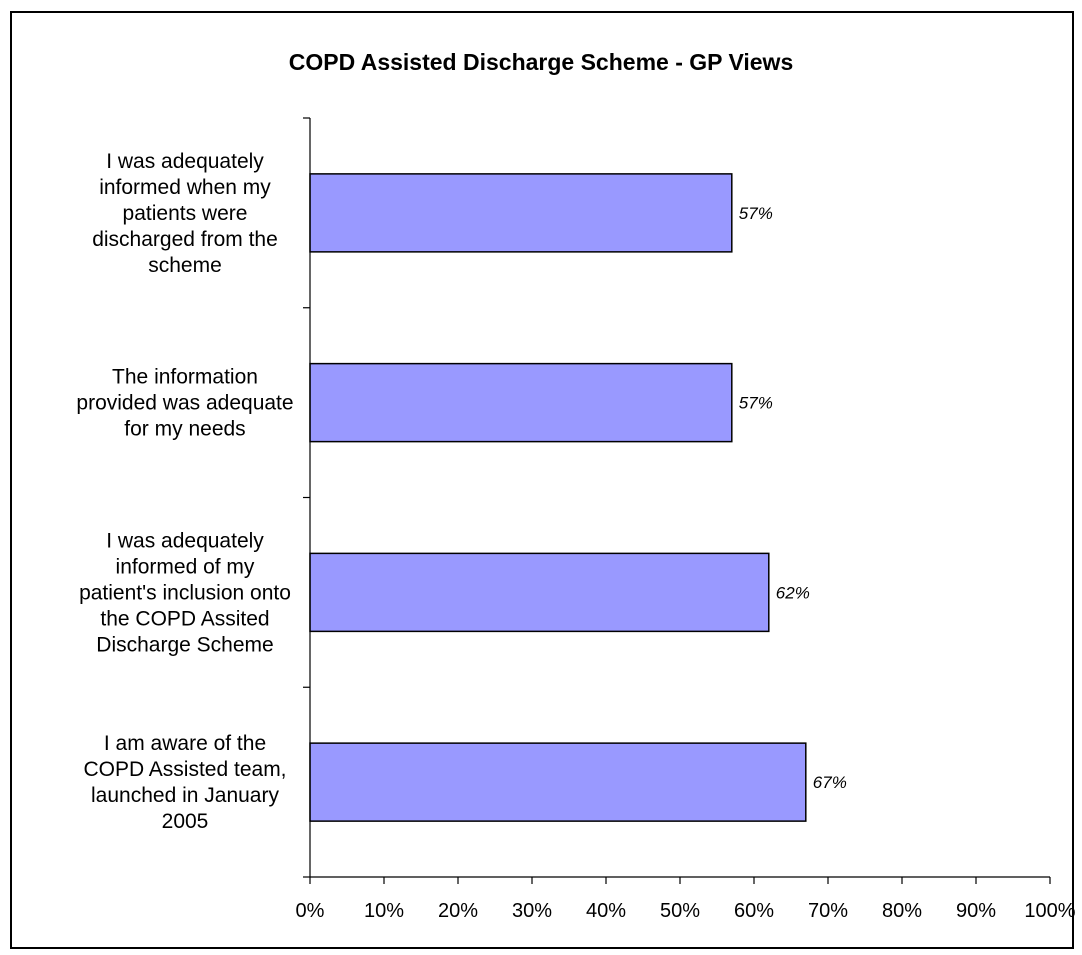  What do you see at coordinates (754, 911) in the screenshot?
I see `x-tick-label-60: 60%` at bounding box center [754, 911].